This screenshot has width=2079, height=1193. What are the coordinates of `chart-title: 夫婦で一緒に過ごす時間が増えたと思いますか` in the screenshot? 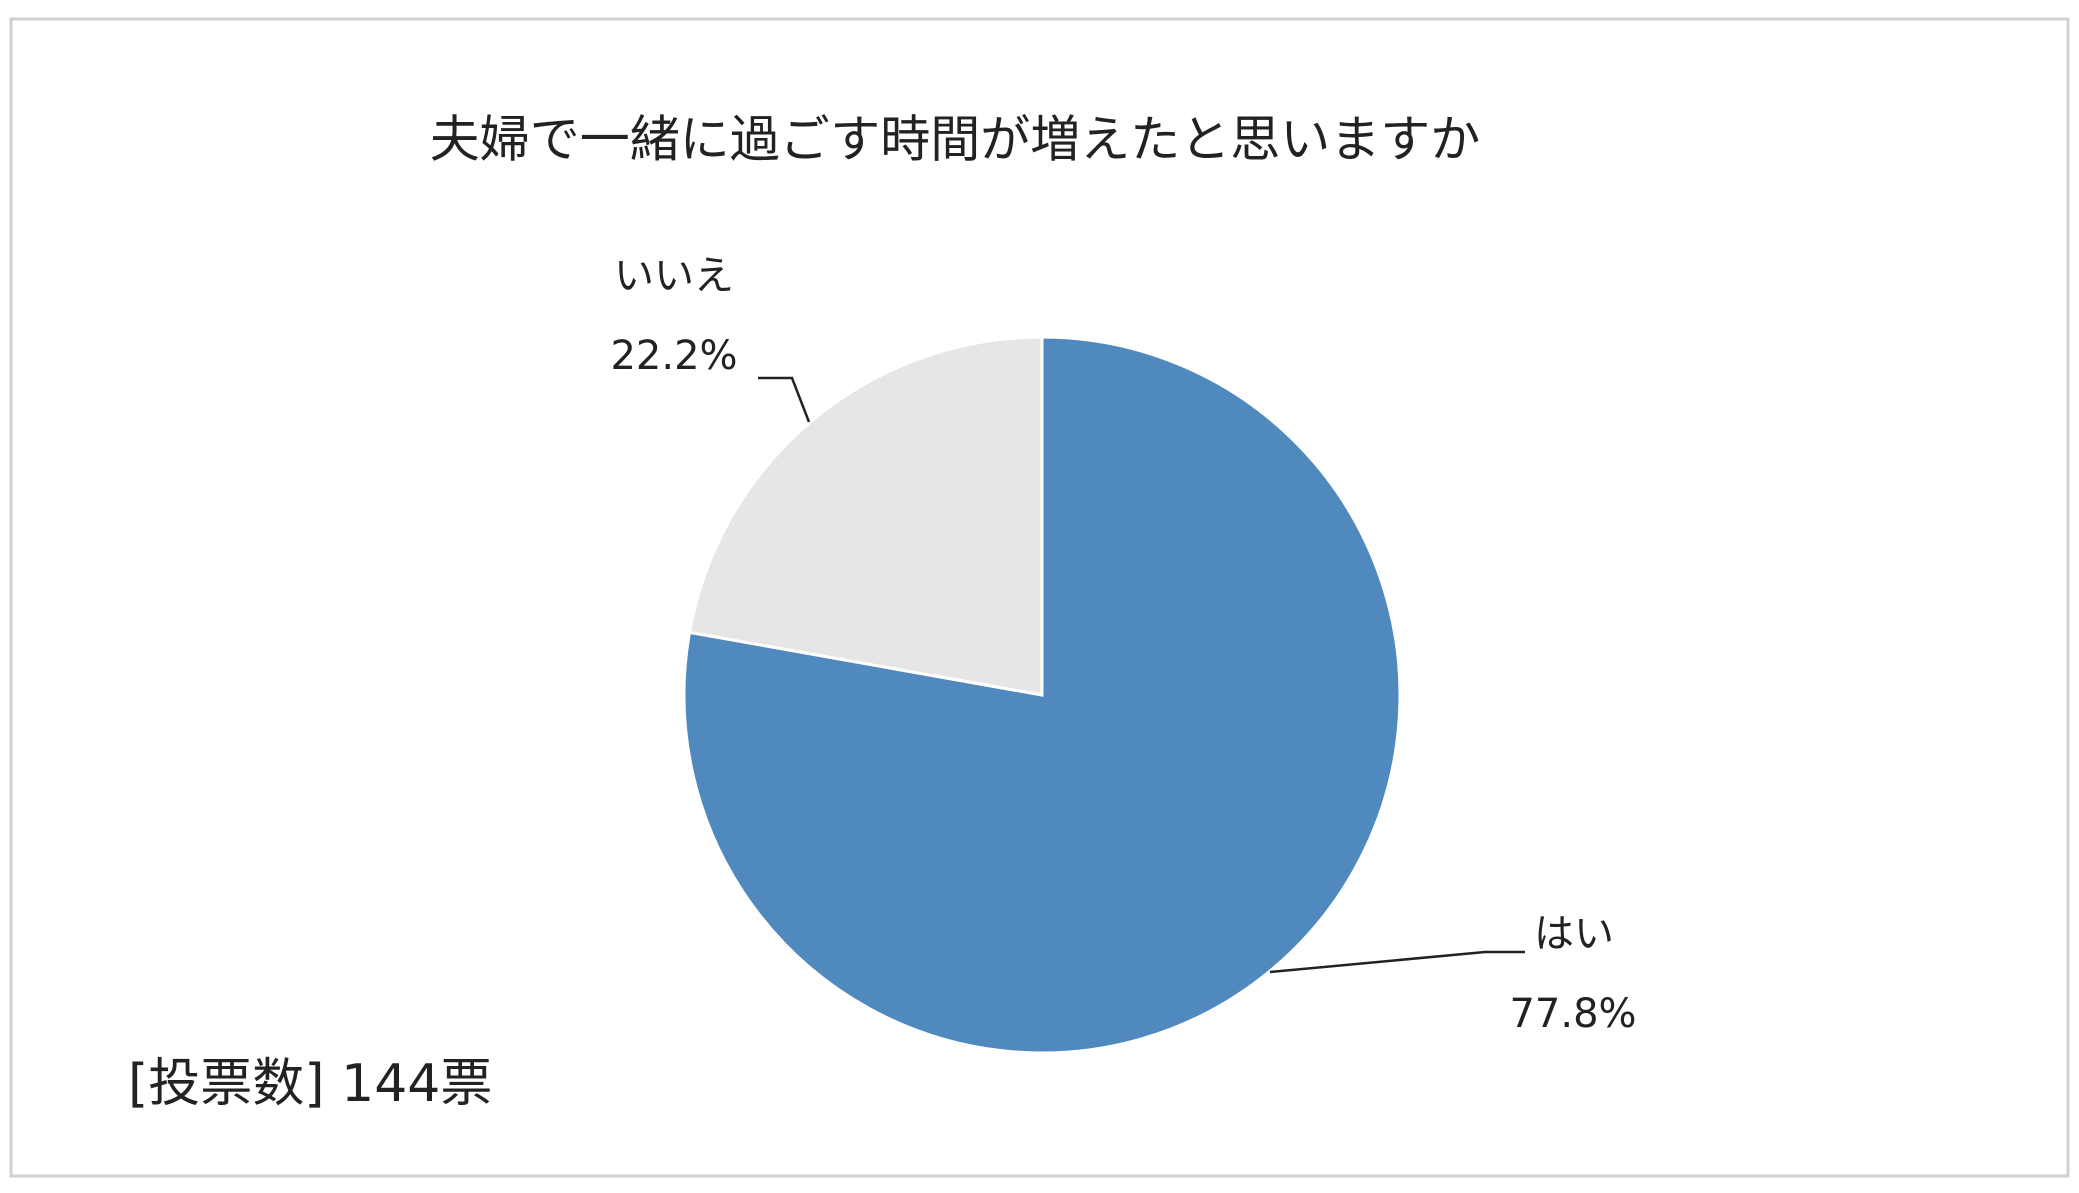 It's located at (955, 140).